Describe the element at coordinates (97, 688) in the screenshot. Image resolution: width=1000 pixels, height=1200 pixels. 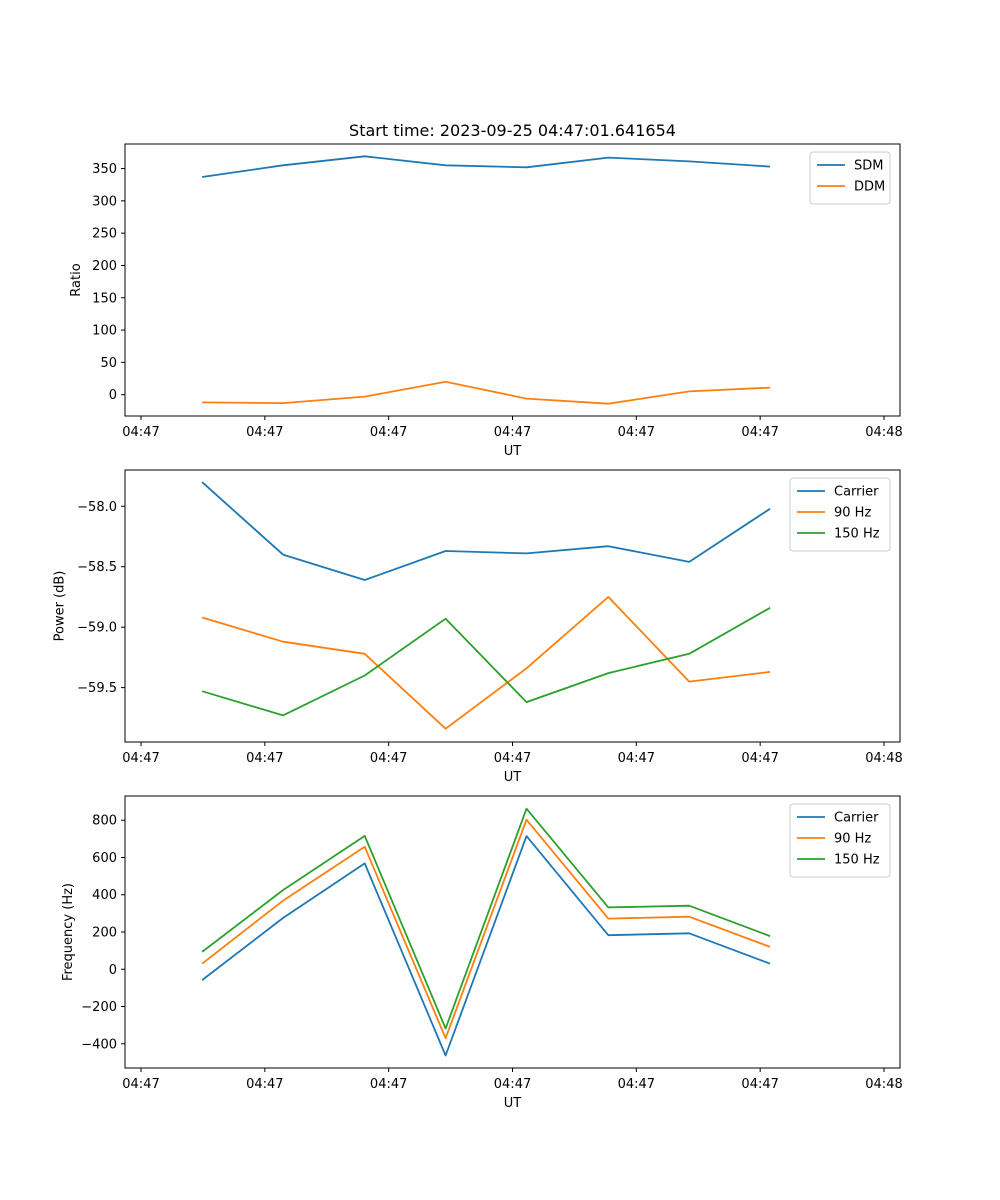
I see `y-tick-label: −59.5` at that location.